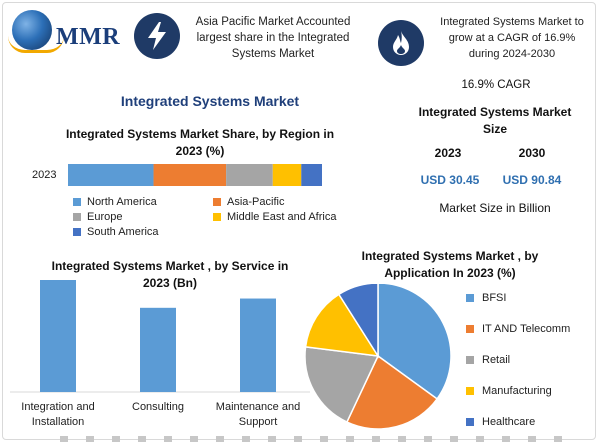 The image size is (600, 444). What do you see at coordinates (342, 385) in the screenshot?
I see `pie-slice-retail` at bounding box center [342, 385].